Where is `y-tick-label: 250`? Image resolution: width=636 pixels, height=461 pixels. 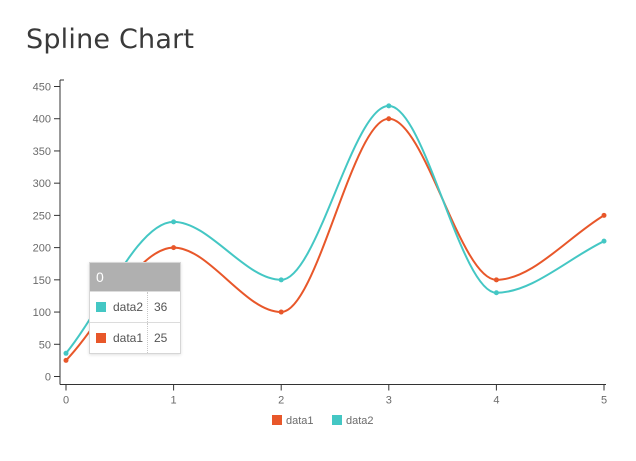
y-tick-label: 250 is located at coordinates (42, 216).